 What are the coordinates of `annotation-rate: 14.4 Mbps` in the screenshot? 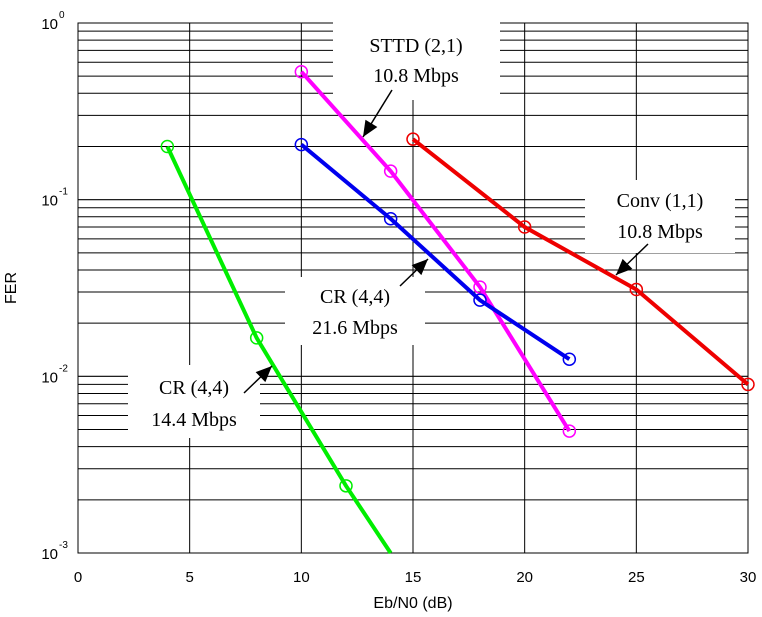 It's located at (194, 420).